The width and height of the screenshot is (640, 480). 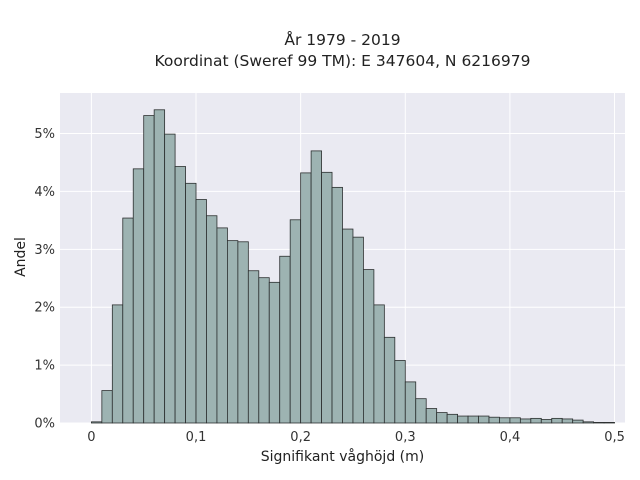 I want to click on y-tick-label: 1%, so click(x=44, y=366).